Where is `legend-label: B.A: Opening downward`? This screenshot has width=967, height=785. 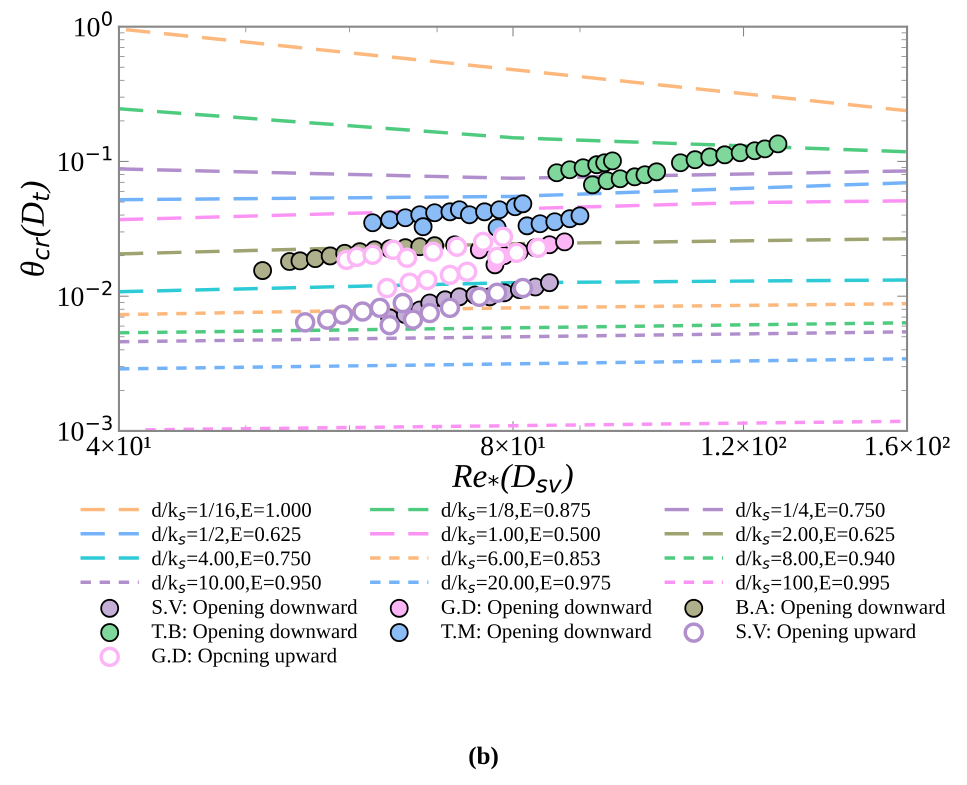
legend-label: B.A: Opening downward is located at coordinates (841, 608).